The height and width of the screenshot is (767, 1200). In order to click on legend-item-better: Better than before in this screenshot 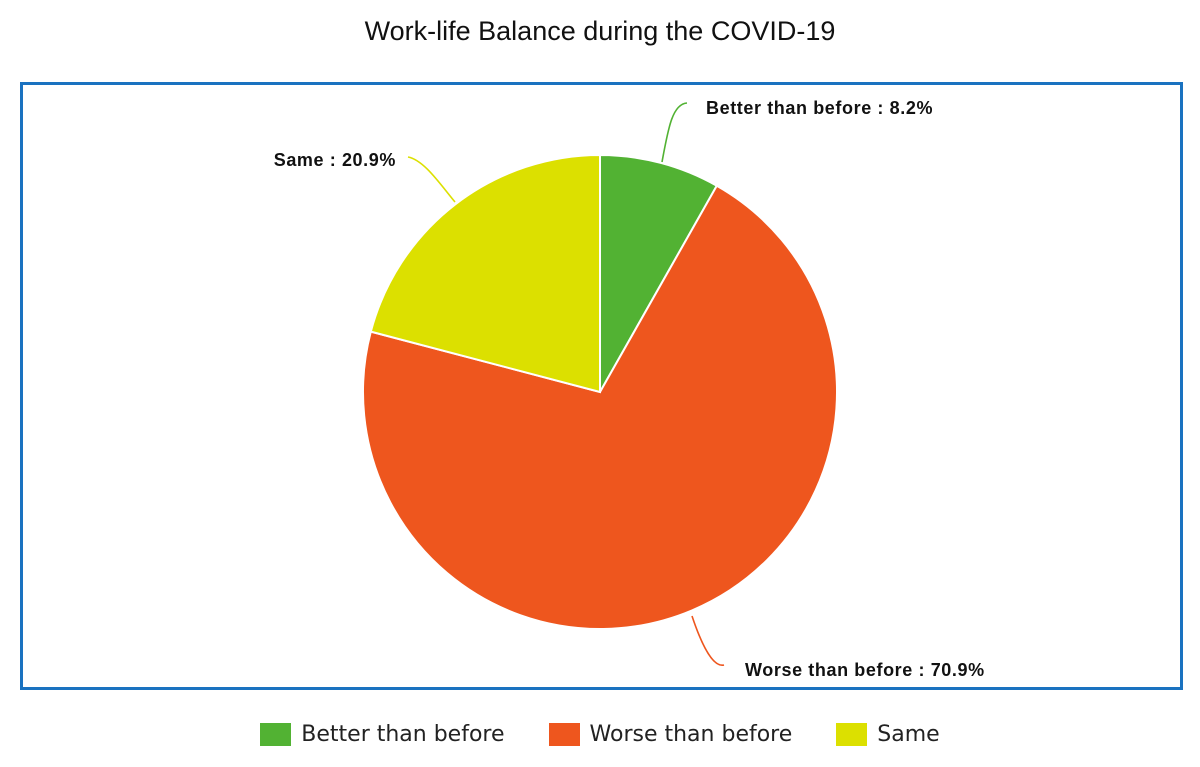, I will do `click(382, 734)`.